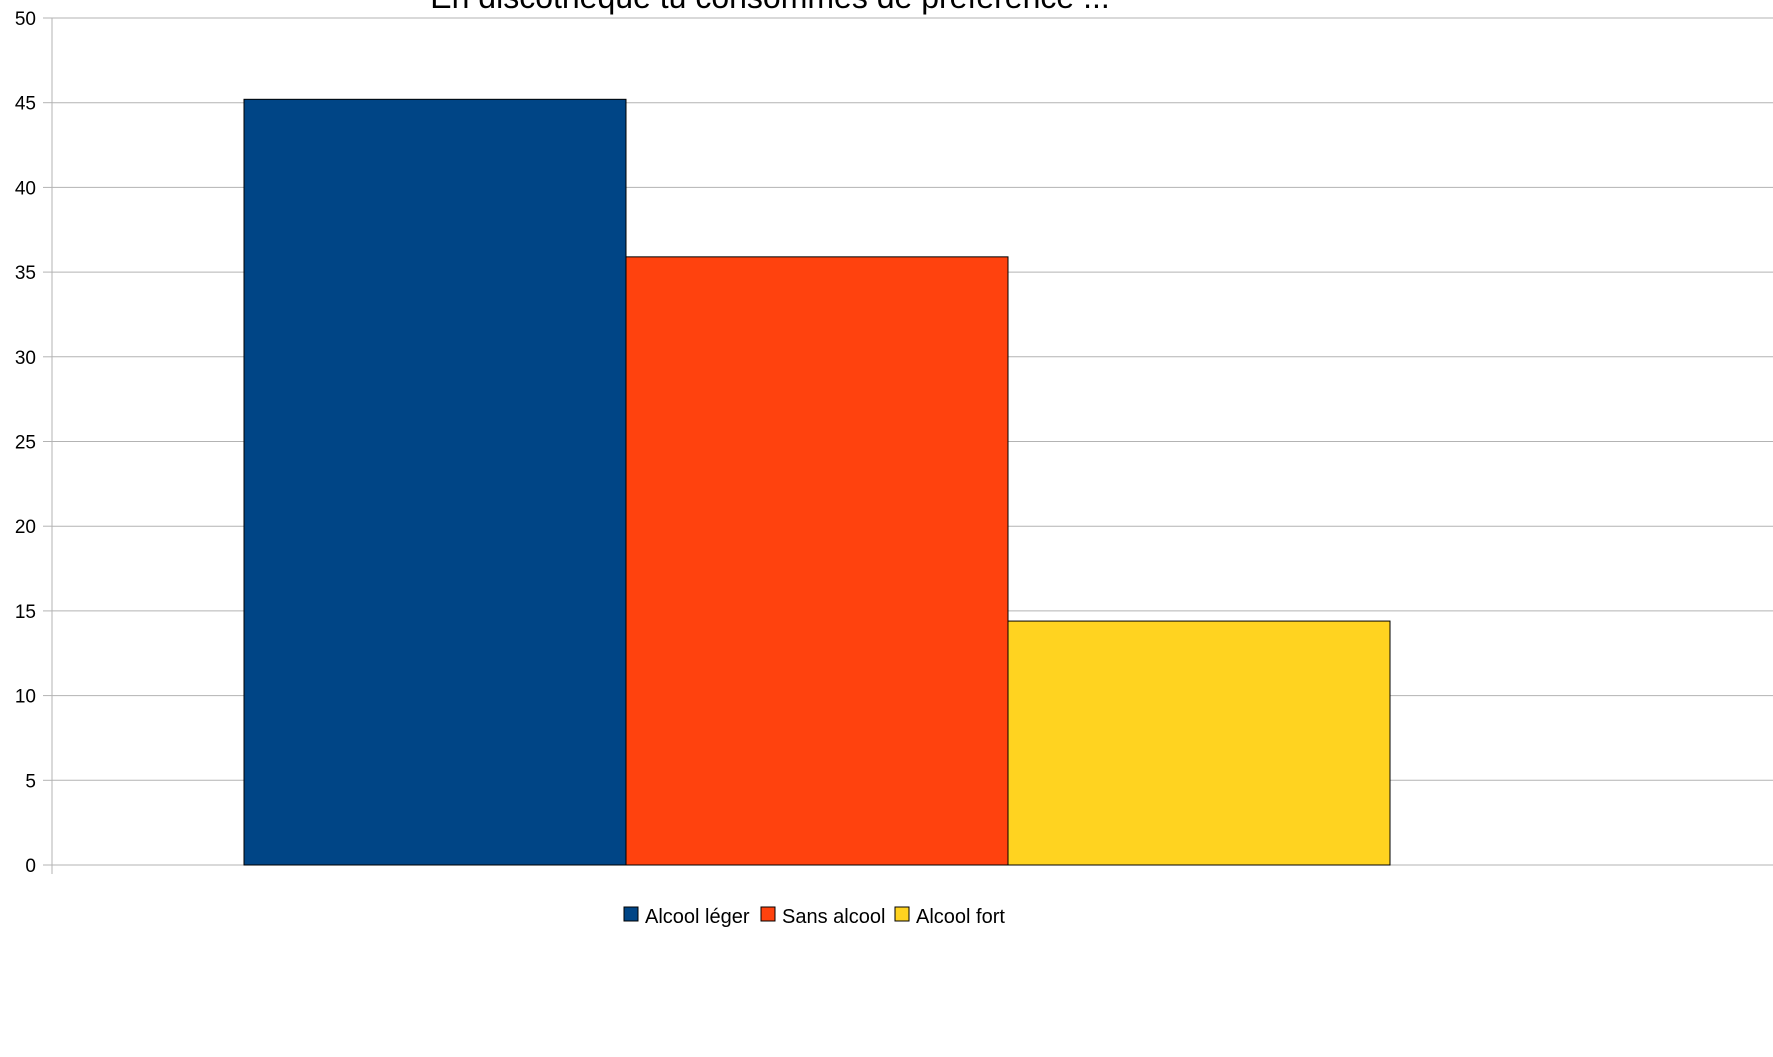  I want to click on legend-label: Sans alcool, so click(833, 917).